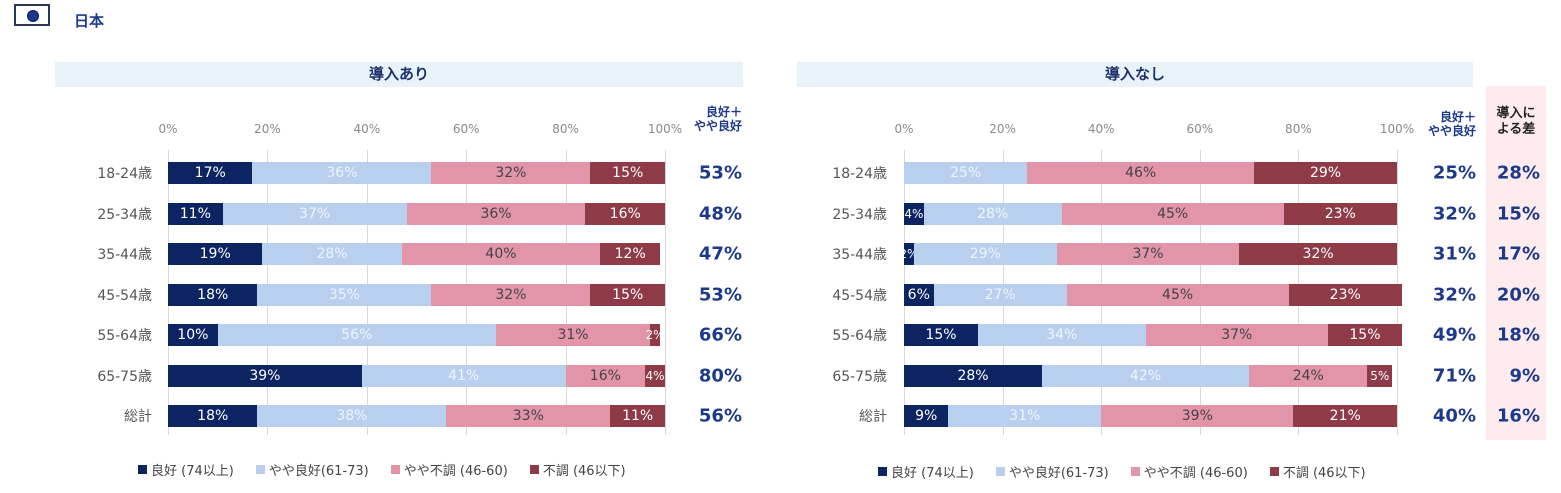 This screenshot has height=493, width=1561. Describe the element at coordinates (1518, 416) in the screenshot. I see `difference-value: 16%` at that location.